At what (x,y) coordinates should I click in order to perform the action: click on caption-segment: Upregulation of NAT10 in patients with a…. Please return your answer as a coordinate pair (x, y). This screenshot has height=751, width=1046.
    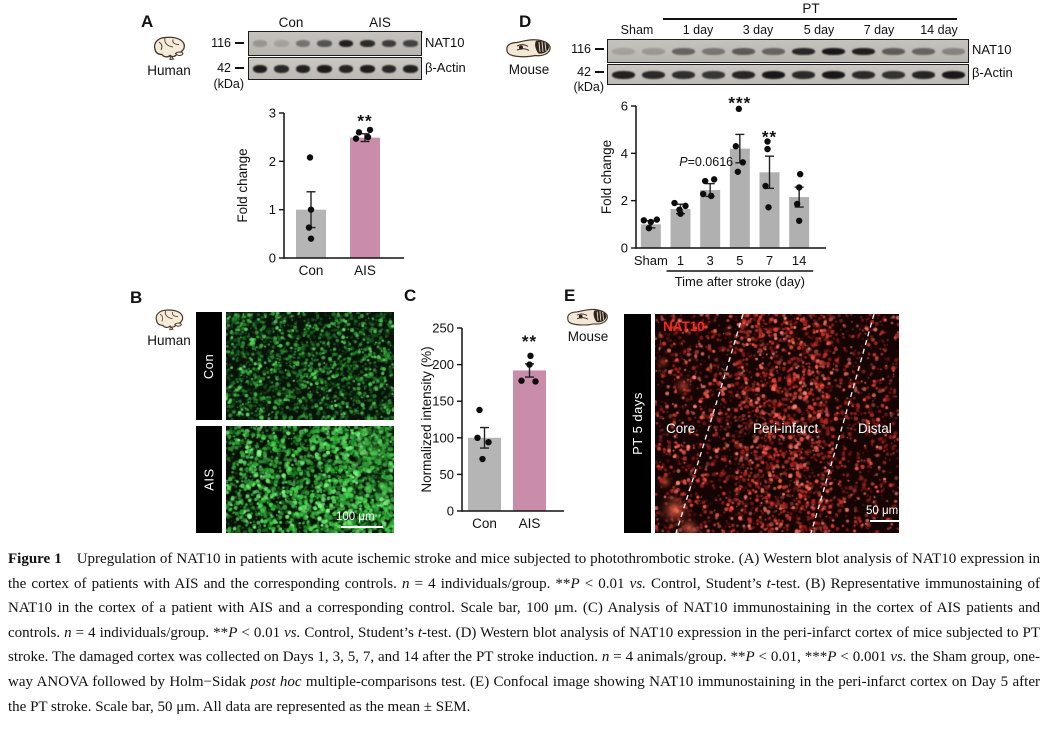
    Looking at the image, I should click on (524, 571).